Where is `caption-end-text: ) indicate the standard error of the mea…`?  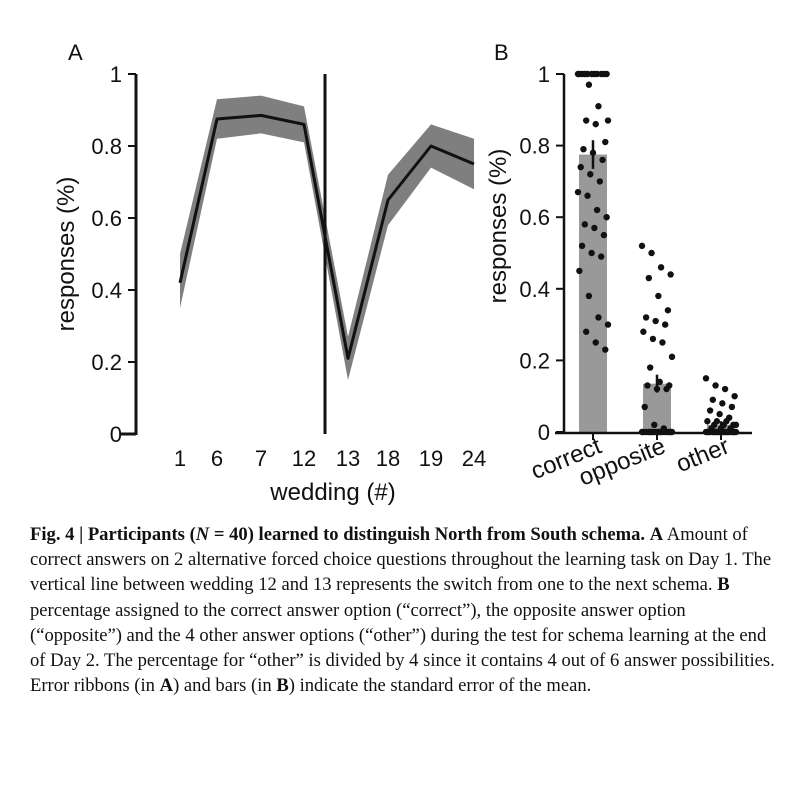 caption-end-text: ) indicate the standard error of the mea… is located at coordinates (440, 686).